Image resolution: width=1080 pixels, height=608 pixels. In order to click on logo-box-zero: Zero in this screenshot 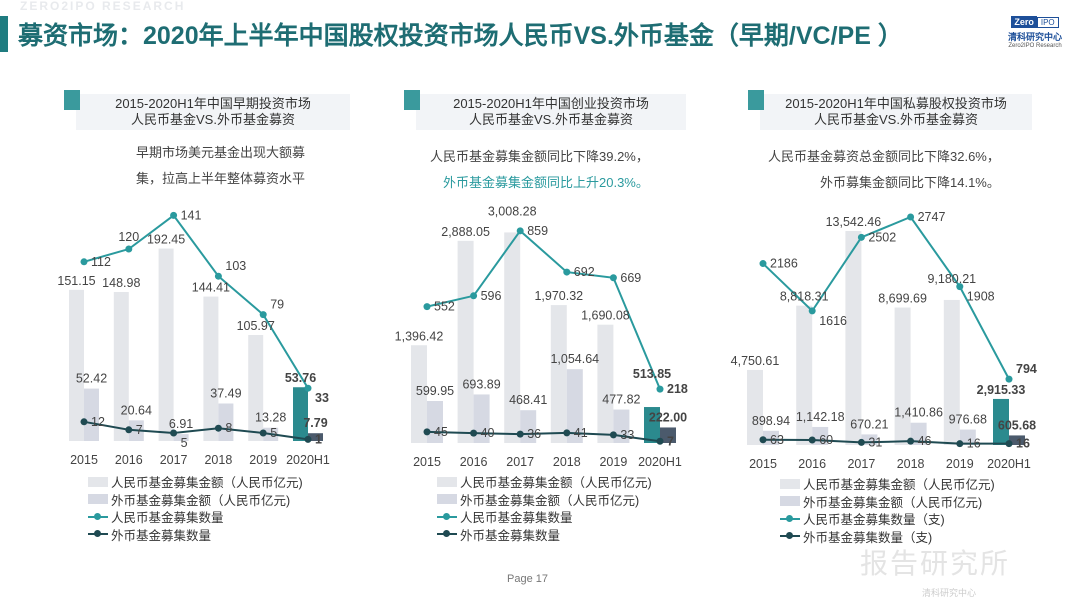, I will do `click(1024, 22)`.